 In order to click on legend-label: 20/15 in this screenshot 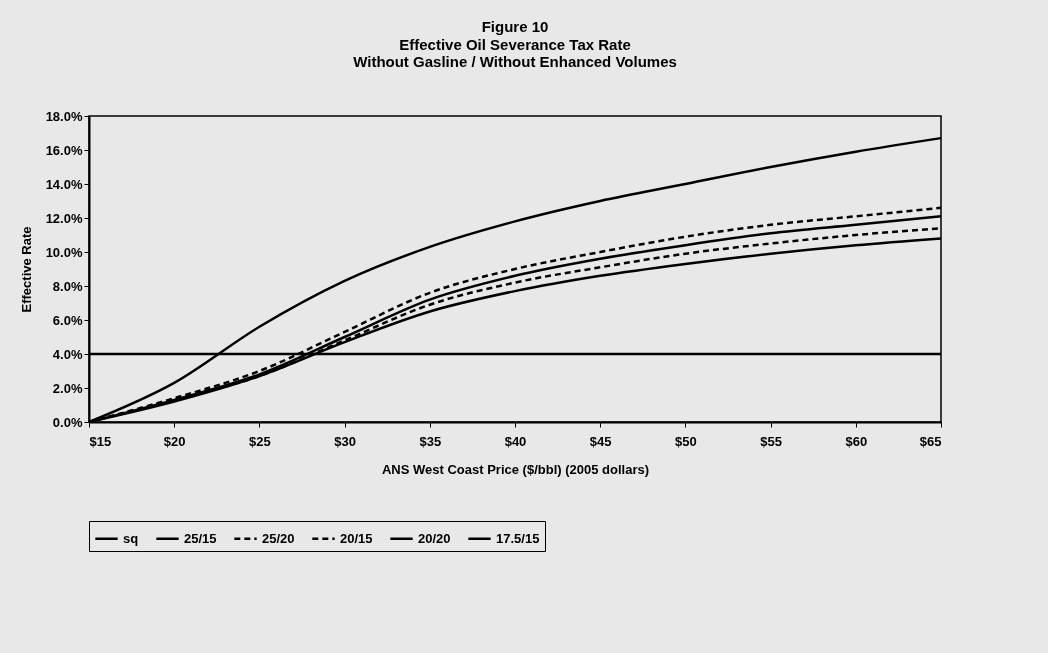, I will do `click(356, 538)`.